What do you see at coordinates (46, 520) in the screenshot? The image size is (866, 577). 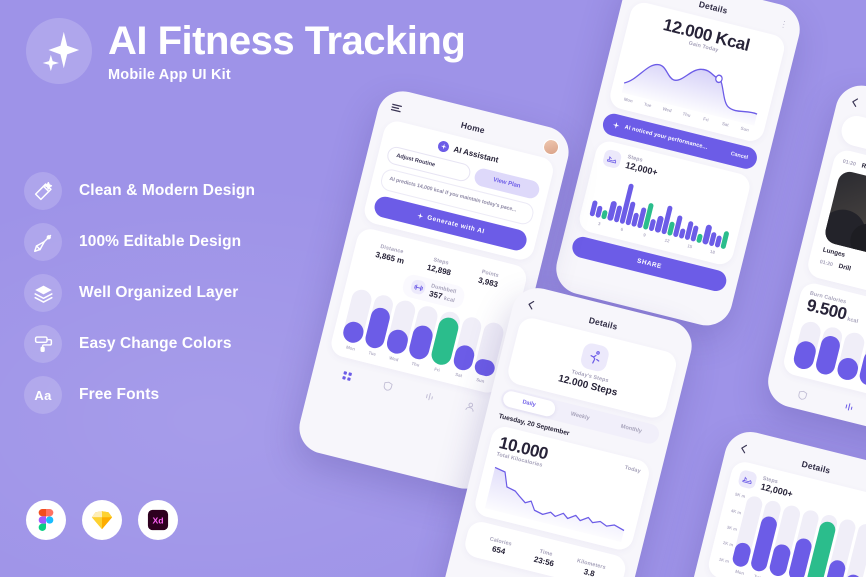 I see `figma-logo-icon` at bounding box center [46, 520].